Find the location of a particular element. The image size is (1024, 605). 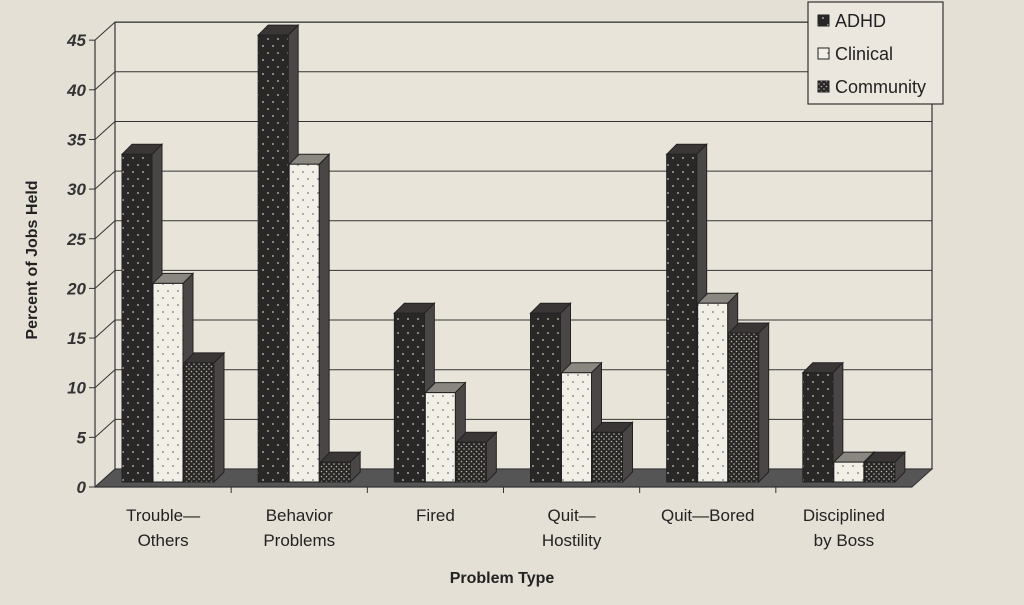

y-axis-title: Percent of Jobs Held is located at coordinates (32, 259).